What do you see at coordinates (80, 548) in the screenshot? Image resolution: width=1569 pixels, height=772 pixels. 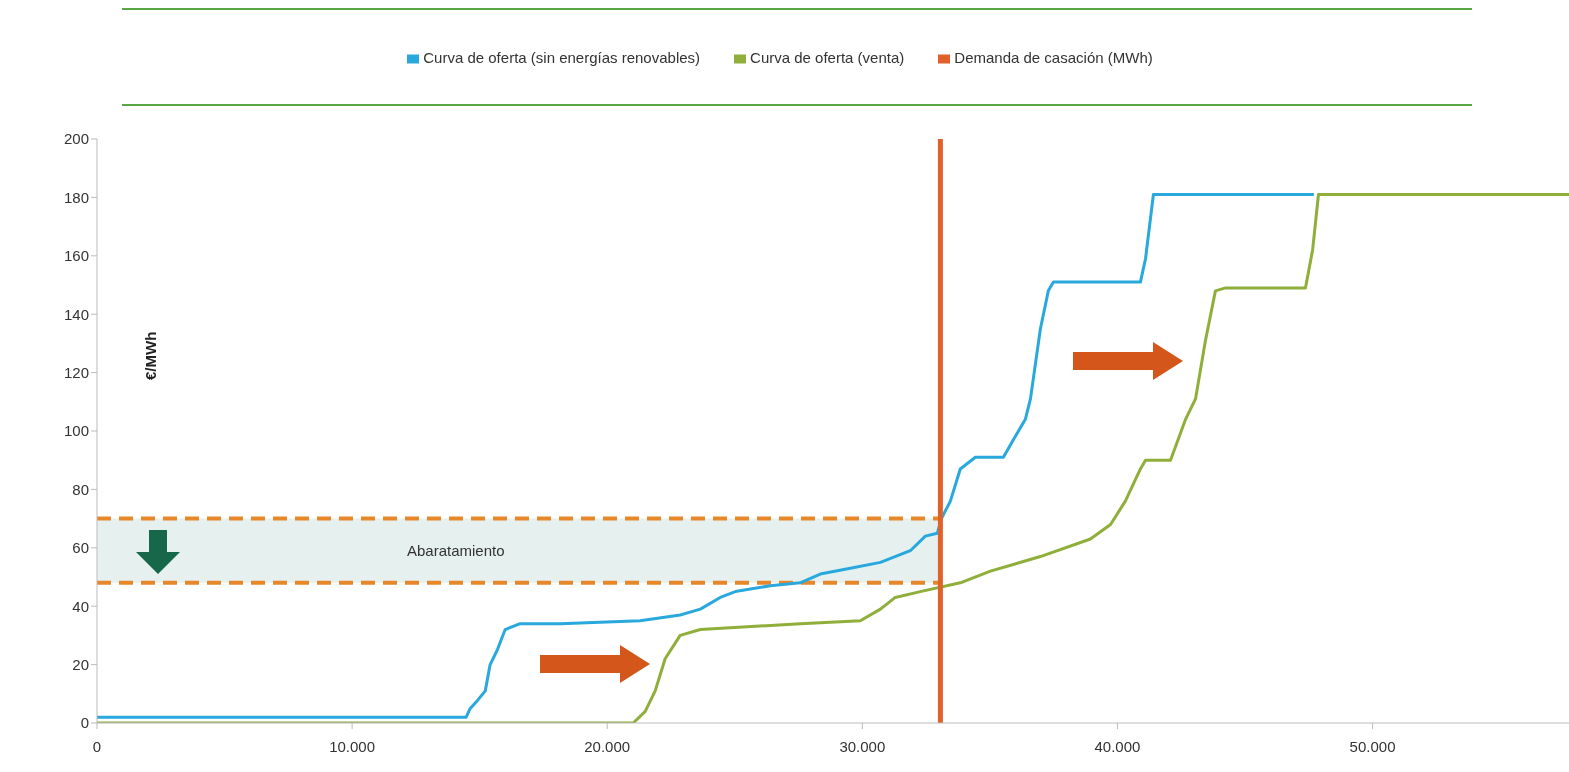 I see `y-tick-label: 60` at bounding box center [80, 548].